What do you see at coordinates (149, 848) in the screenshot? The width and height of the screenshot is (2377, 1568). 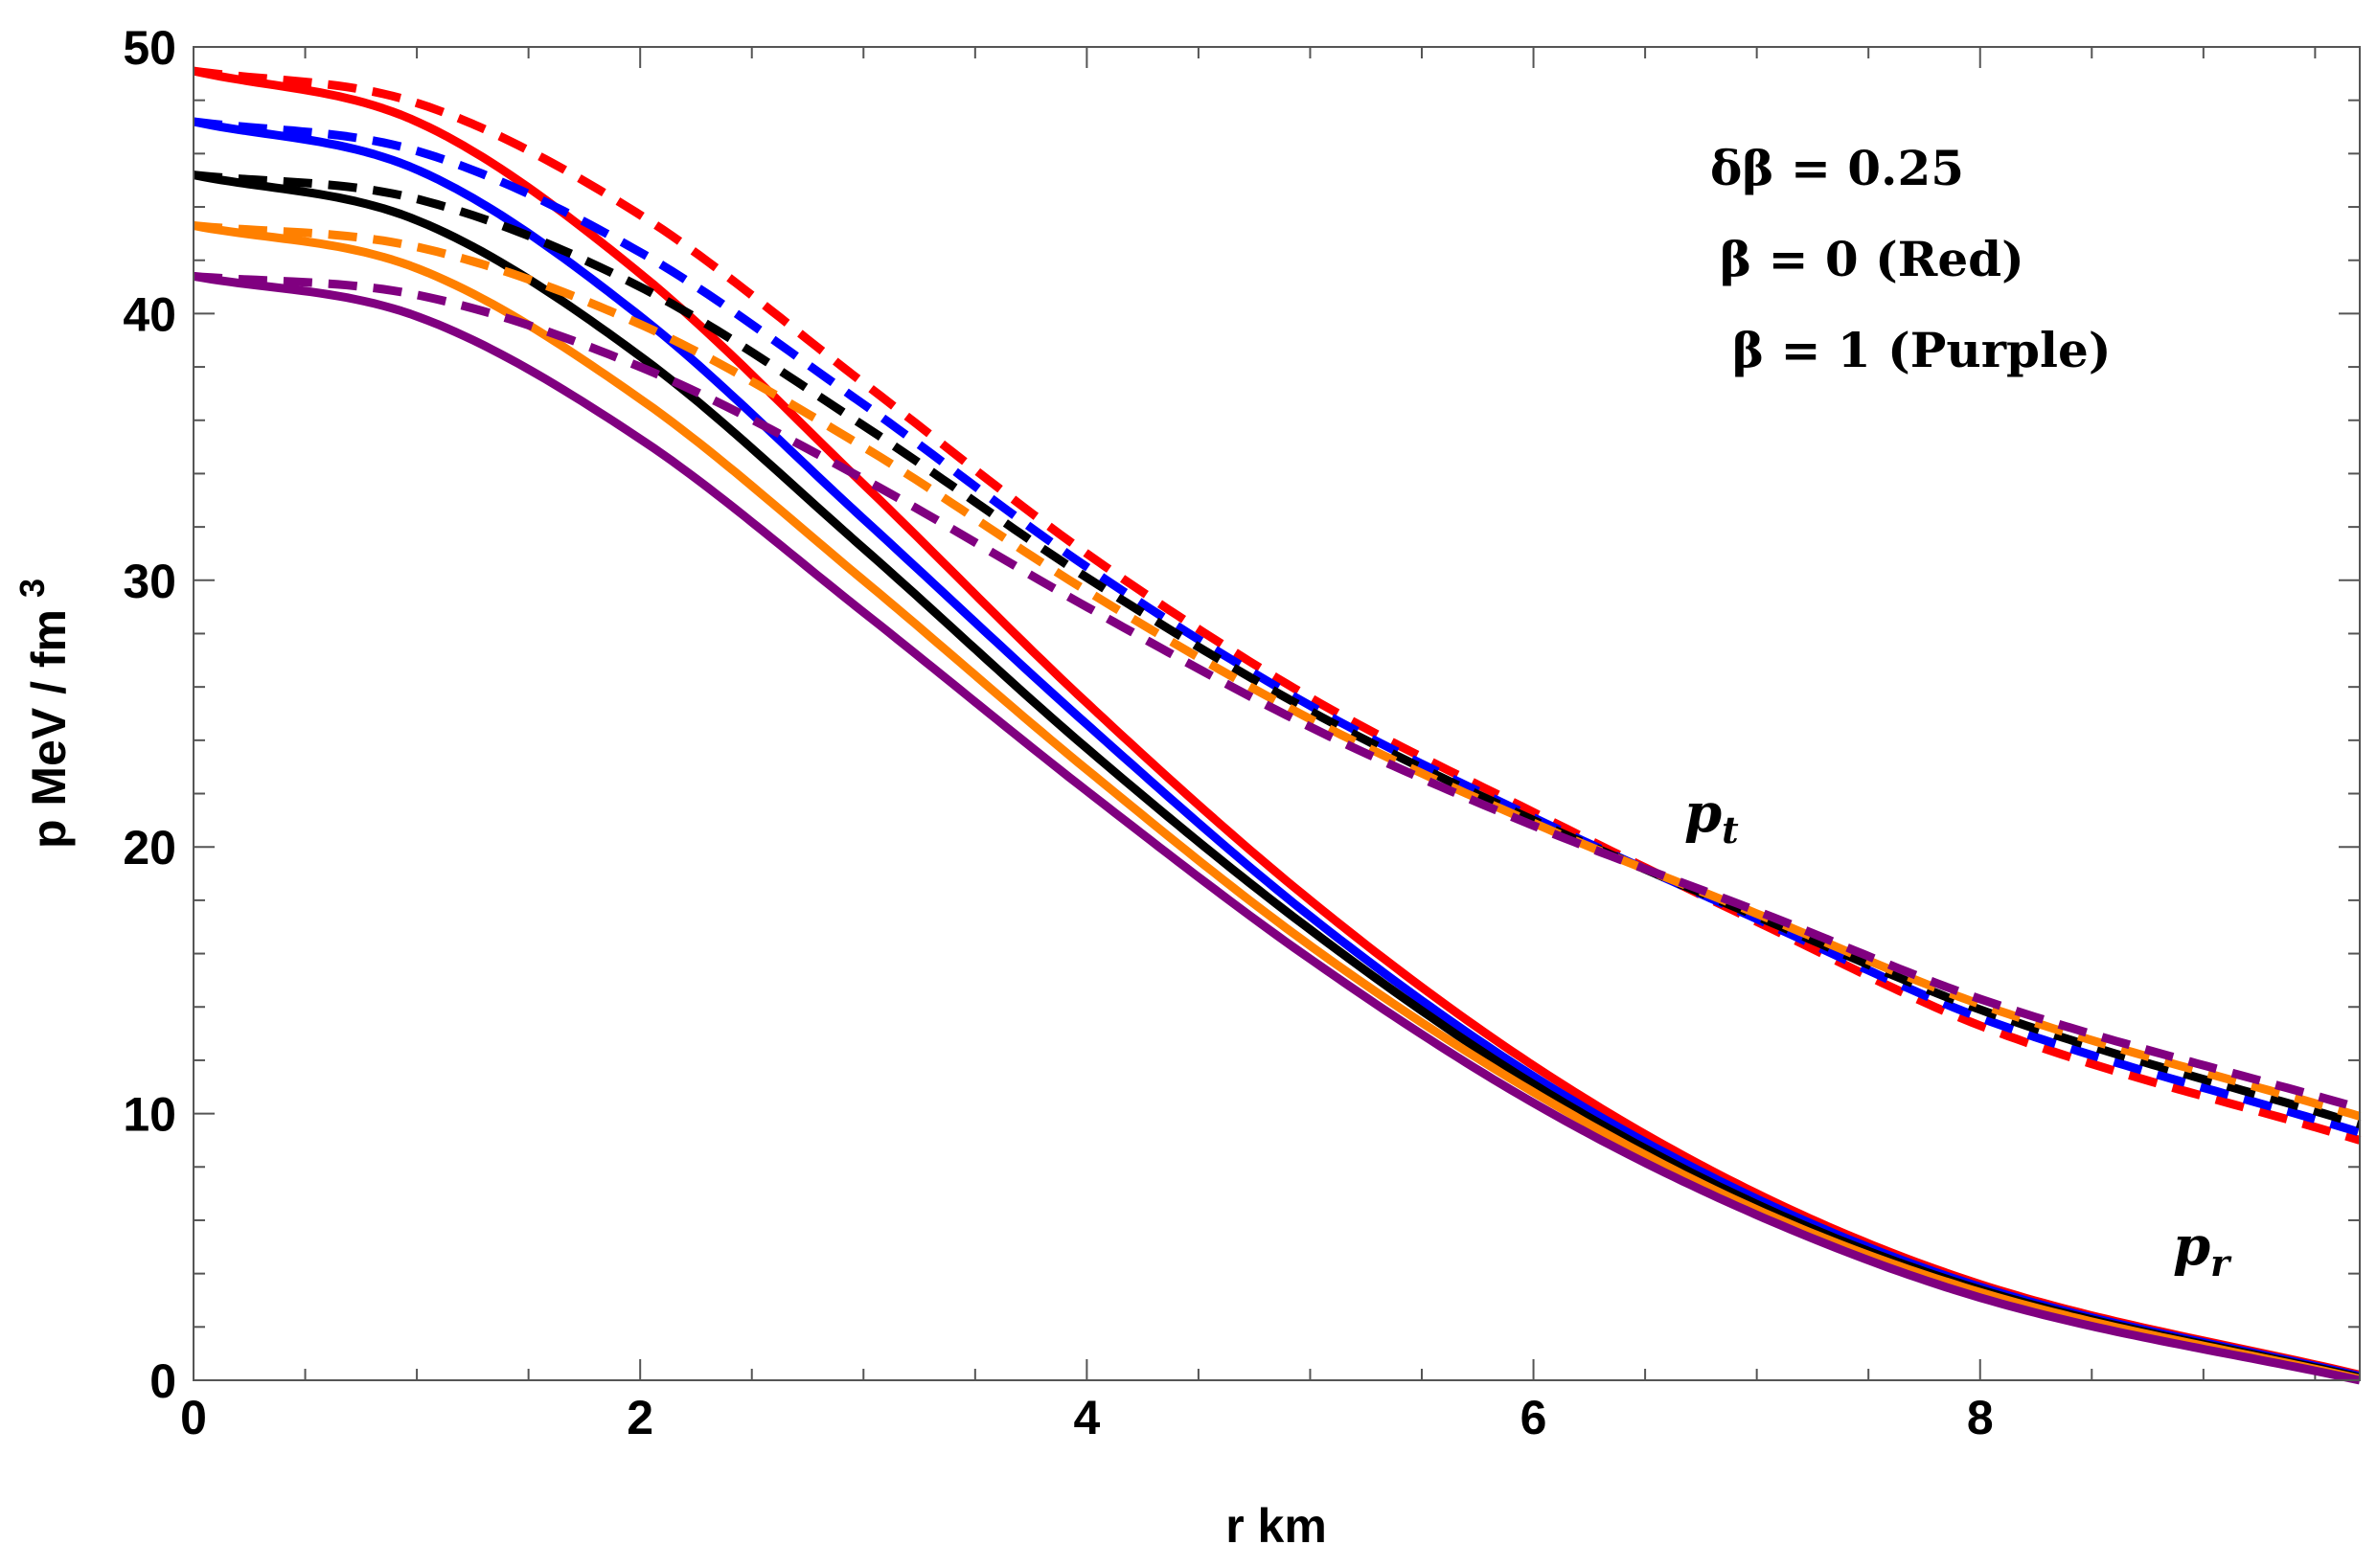 I see `y-tick-label: 20` at bounding box center [149, 848].